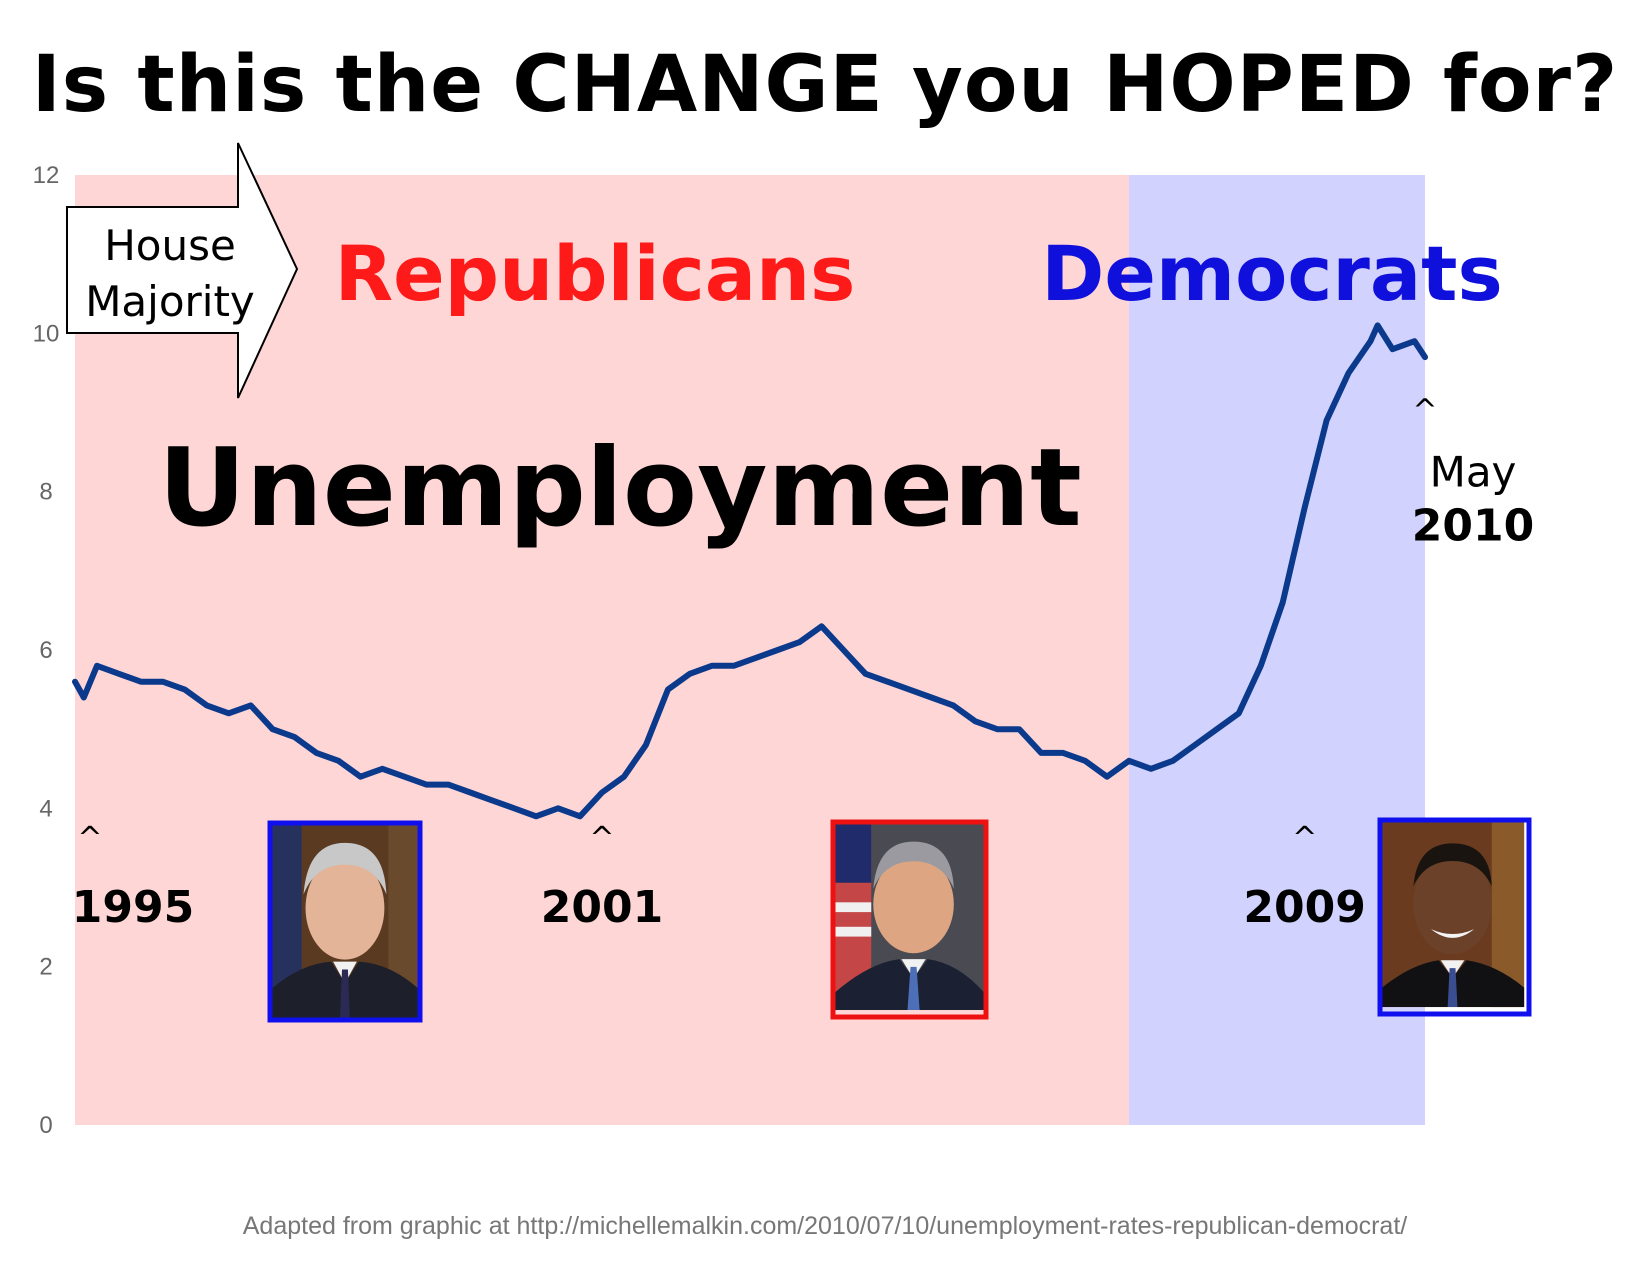 Image resolution: width=1650 pixels, height=1275 pixels. I want to click on portrait-bush, so click(909, 919).